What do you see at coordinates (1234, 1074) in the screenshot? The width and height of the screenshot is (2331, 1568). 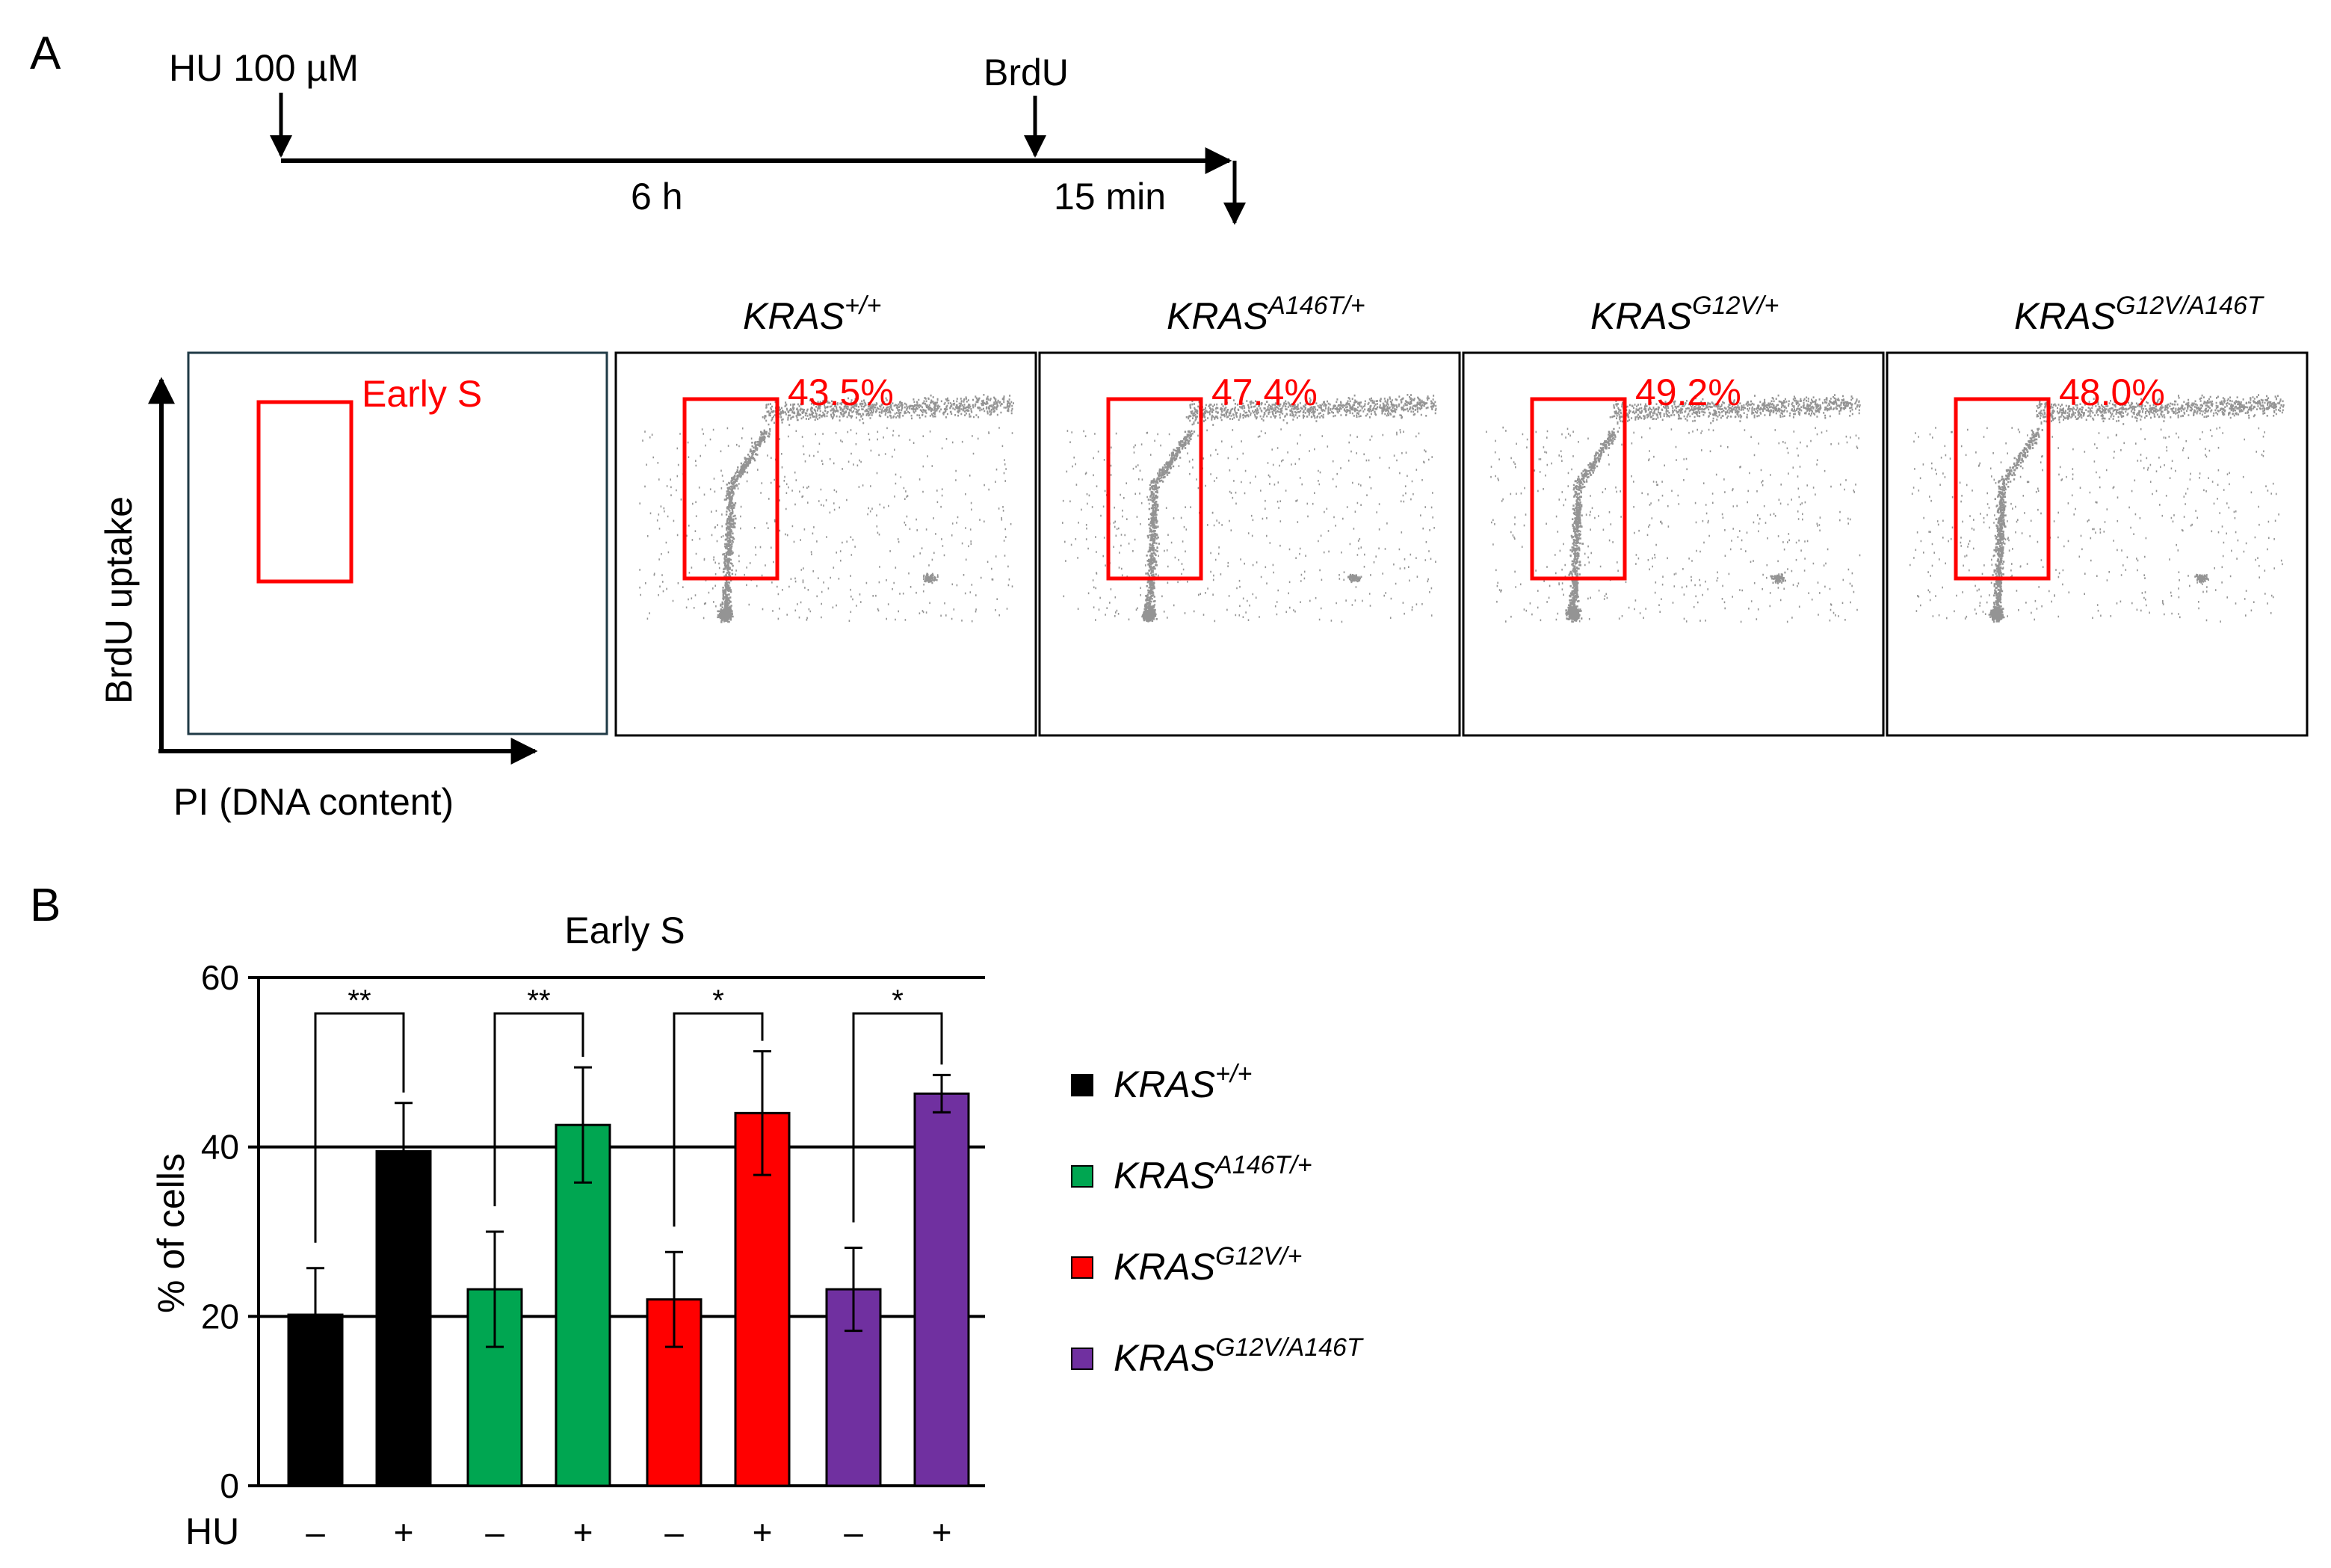 I see `legend-label-1-superscript: +/+` at bounding box center [1234, 1074].